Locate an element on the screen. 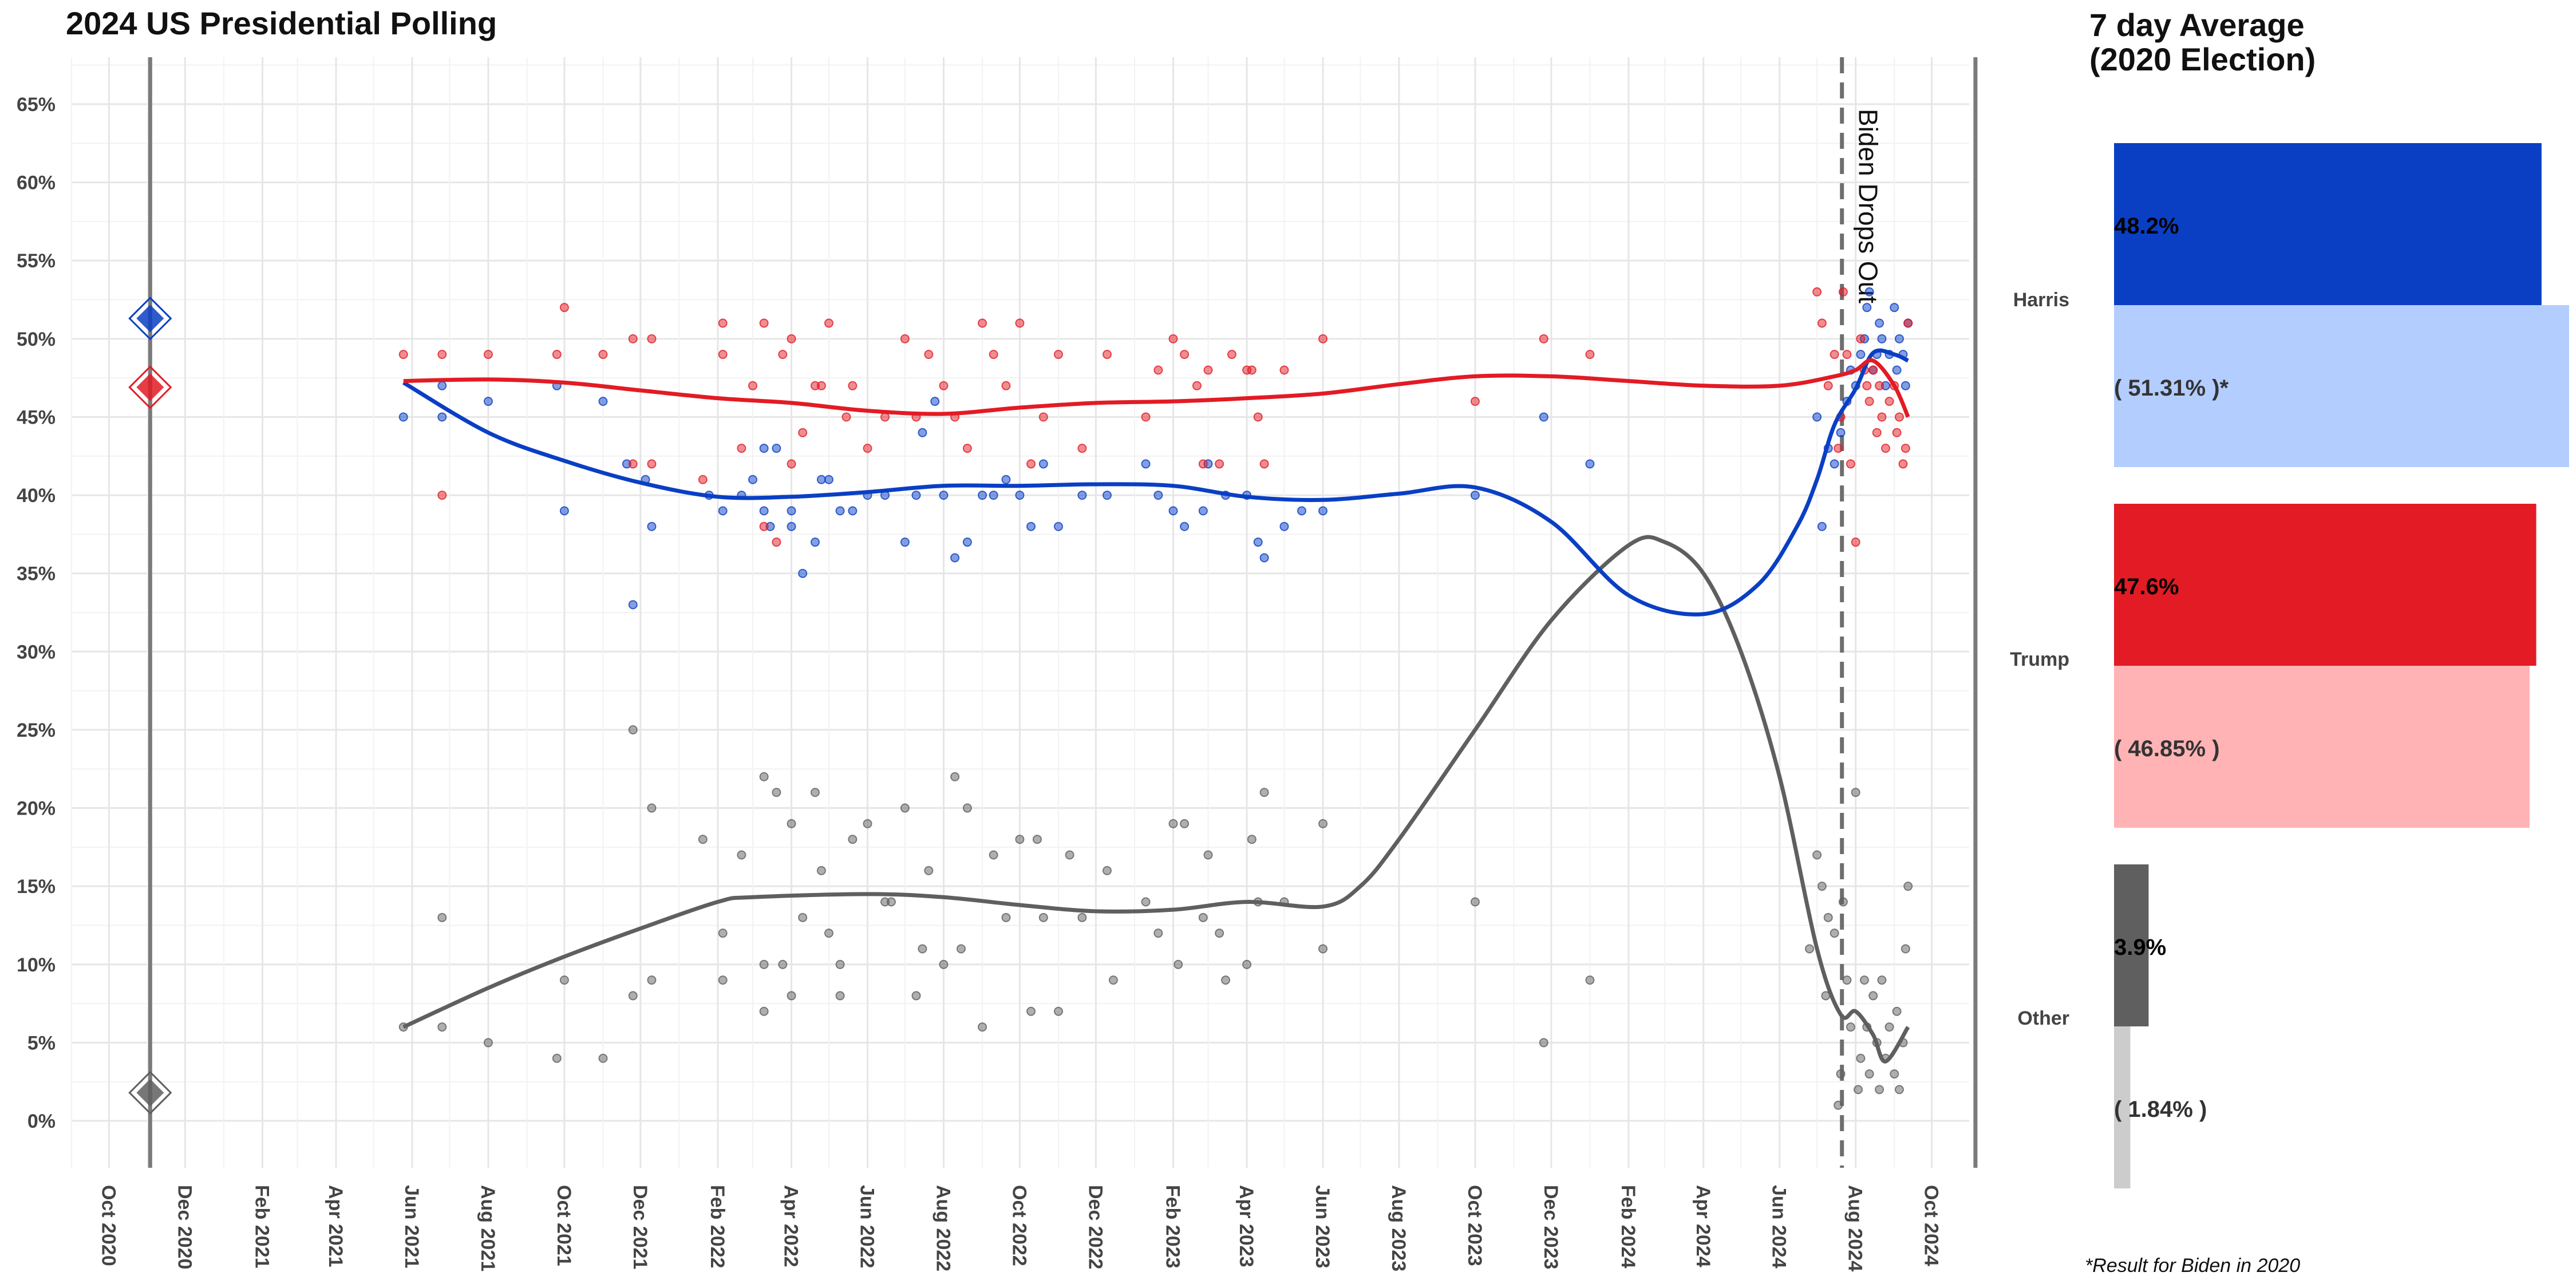  other-2020-diamond-outline is located at coordinates (150, 1092).